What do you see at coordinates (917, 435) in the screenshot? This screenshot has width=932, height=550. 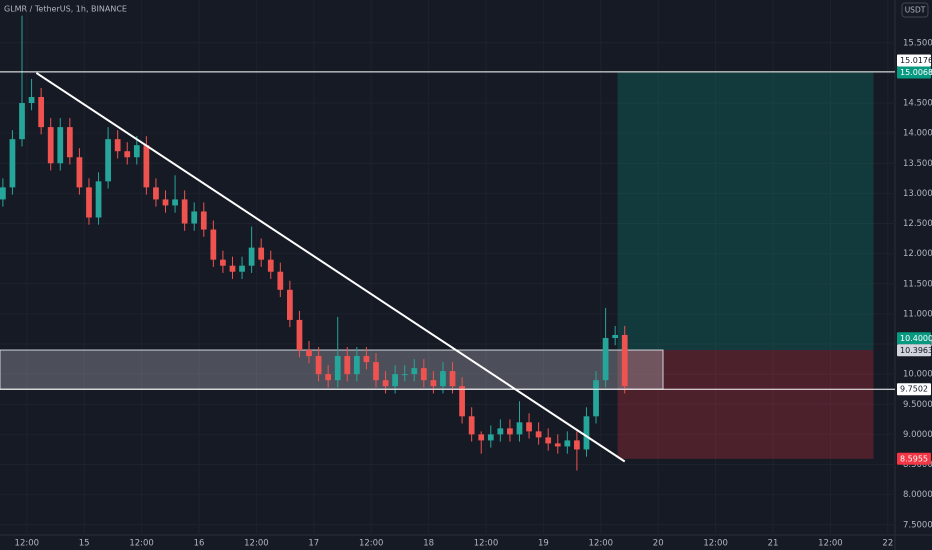 I see `y-tick-label: 9.0000` at bounding box center [917, 435].